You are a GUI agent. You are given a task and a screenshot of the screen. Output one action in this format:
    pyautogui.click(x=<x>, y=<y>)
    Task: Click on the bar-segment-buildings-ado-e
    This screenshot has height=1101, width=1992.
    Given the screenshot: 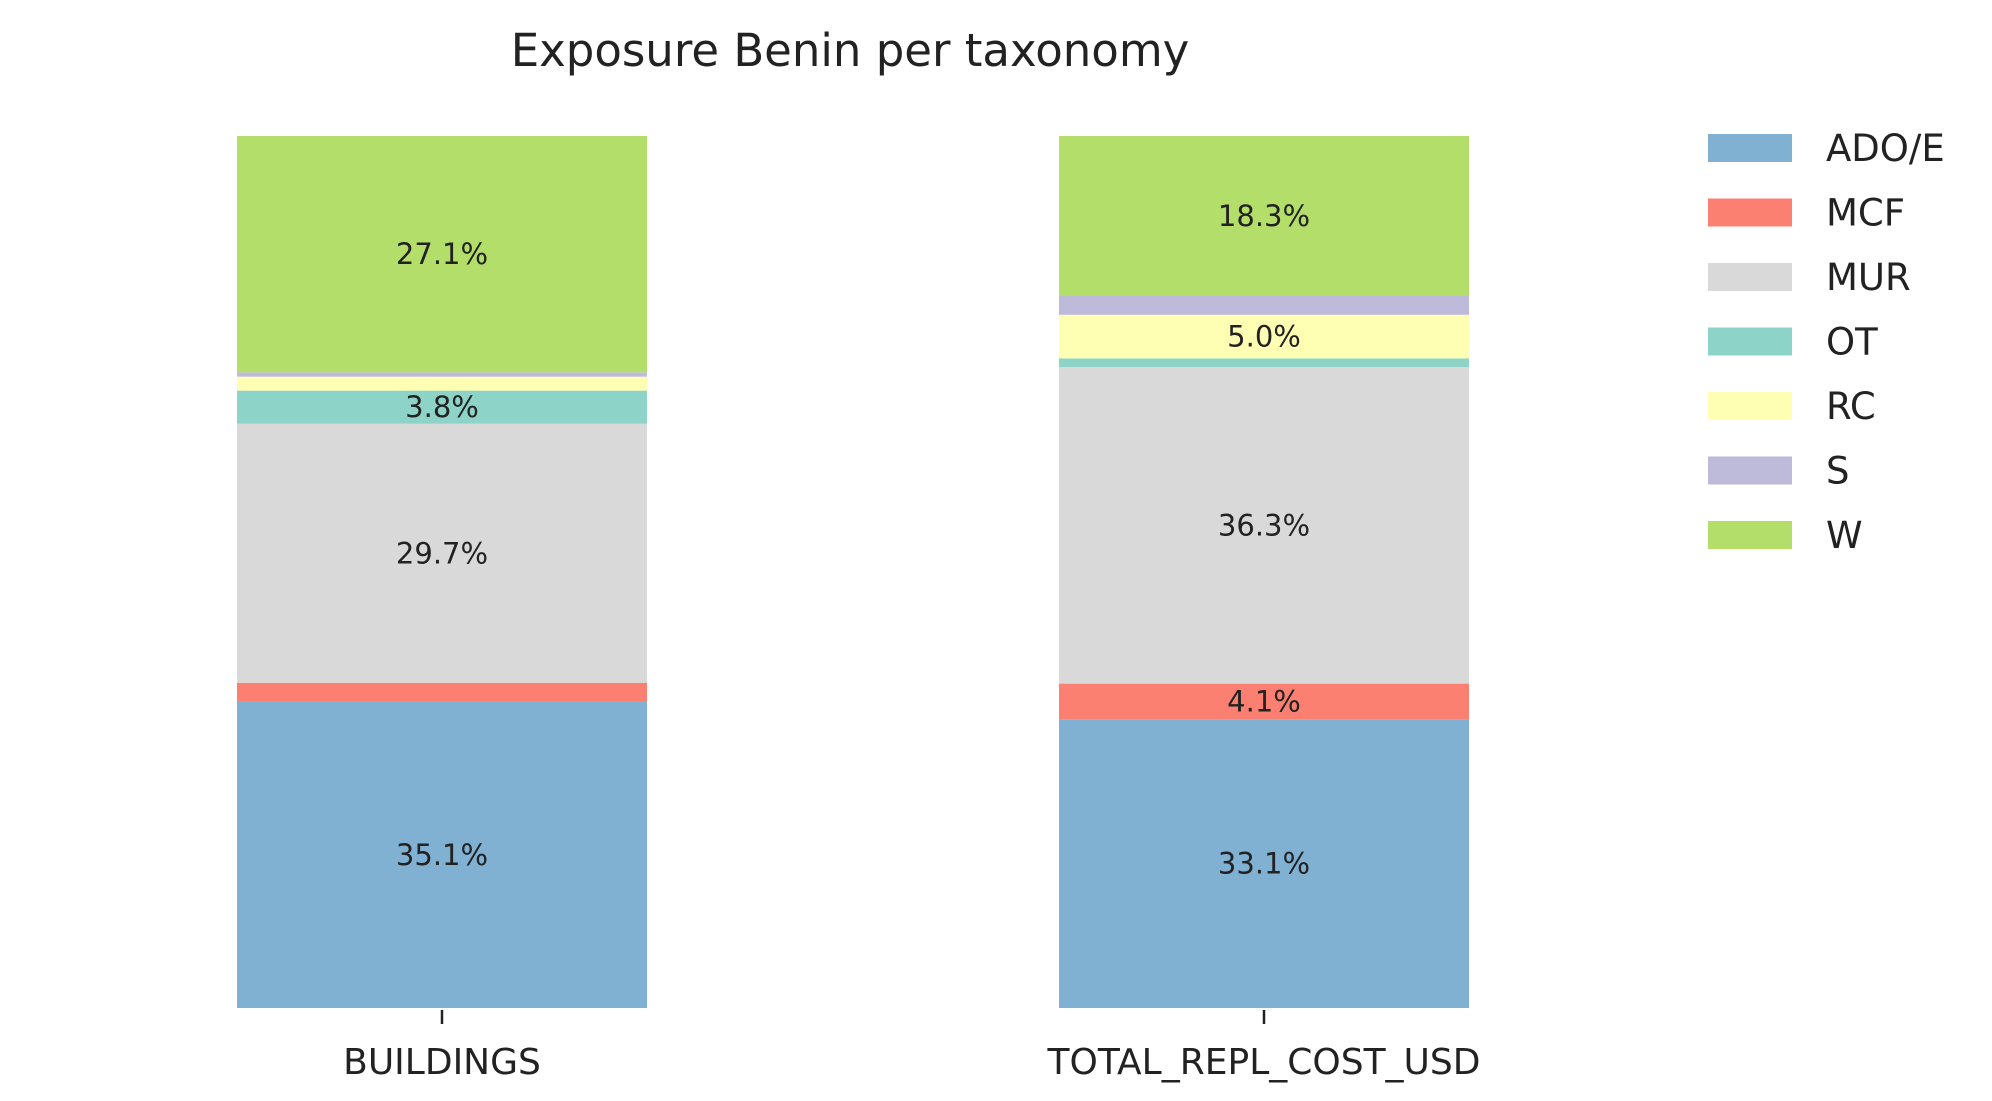 What is the action you would take?
    pyautogui.click(x=442, y=854)
    